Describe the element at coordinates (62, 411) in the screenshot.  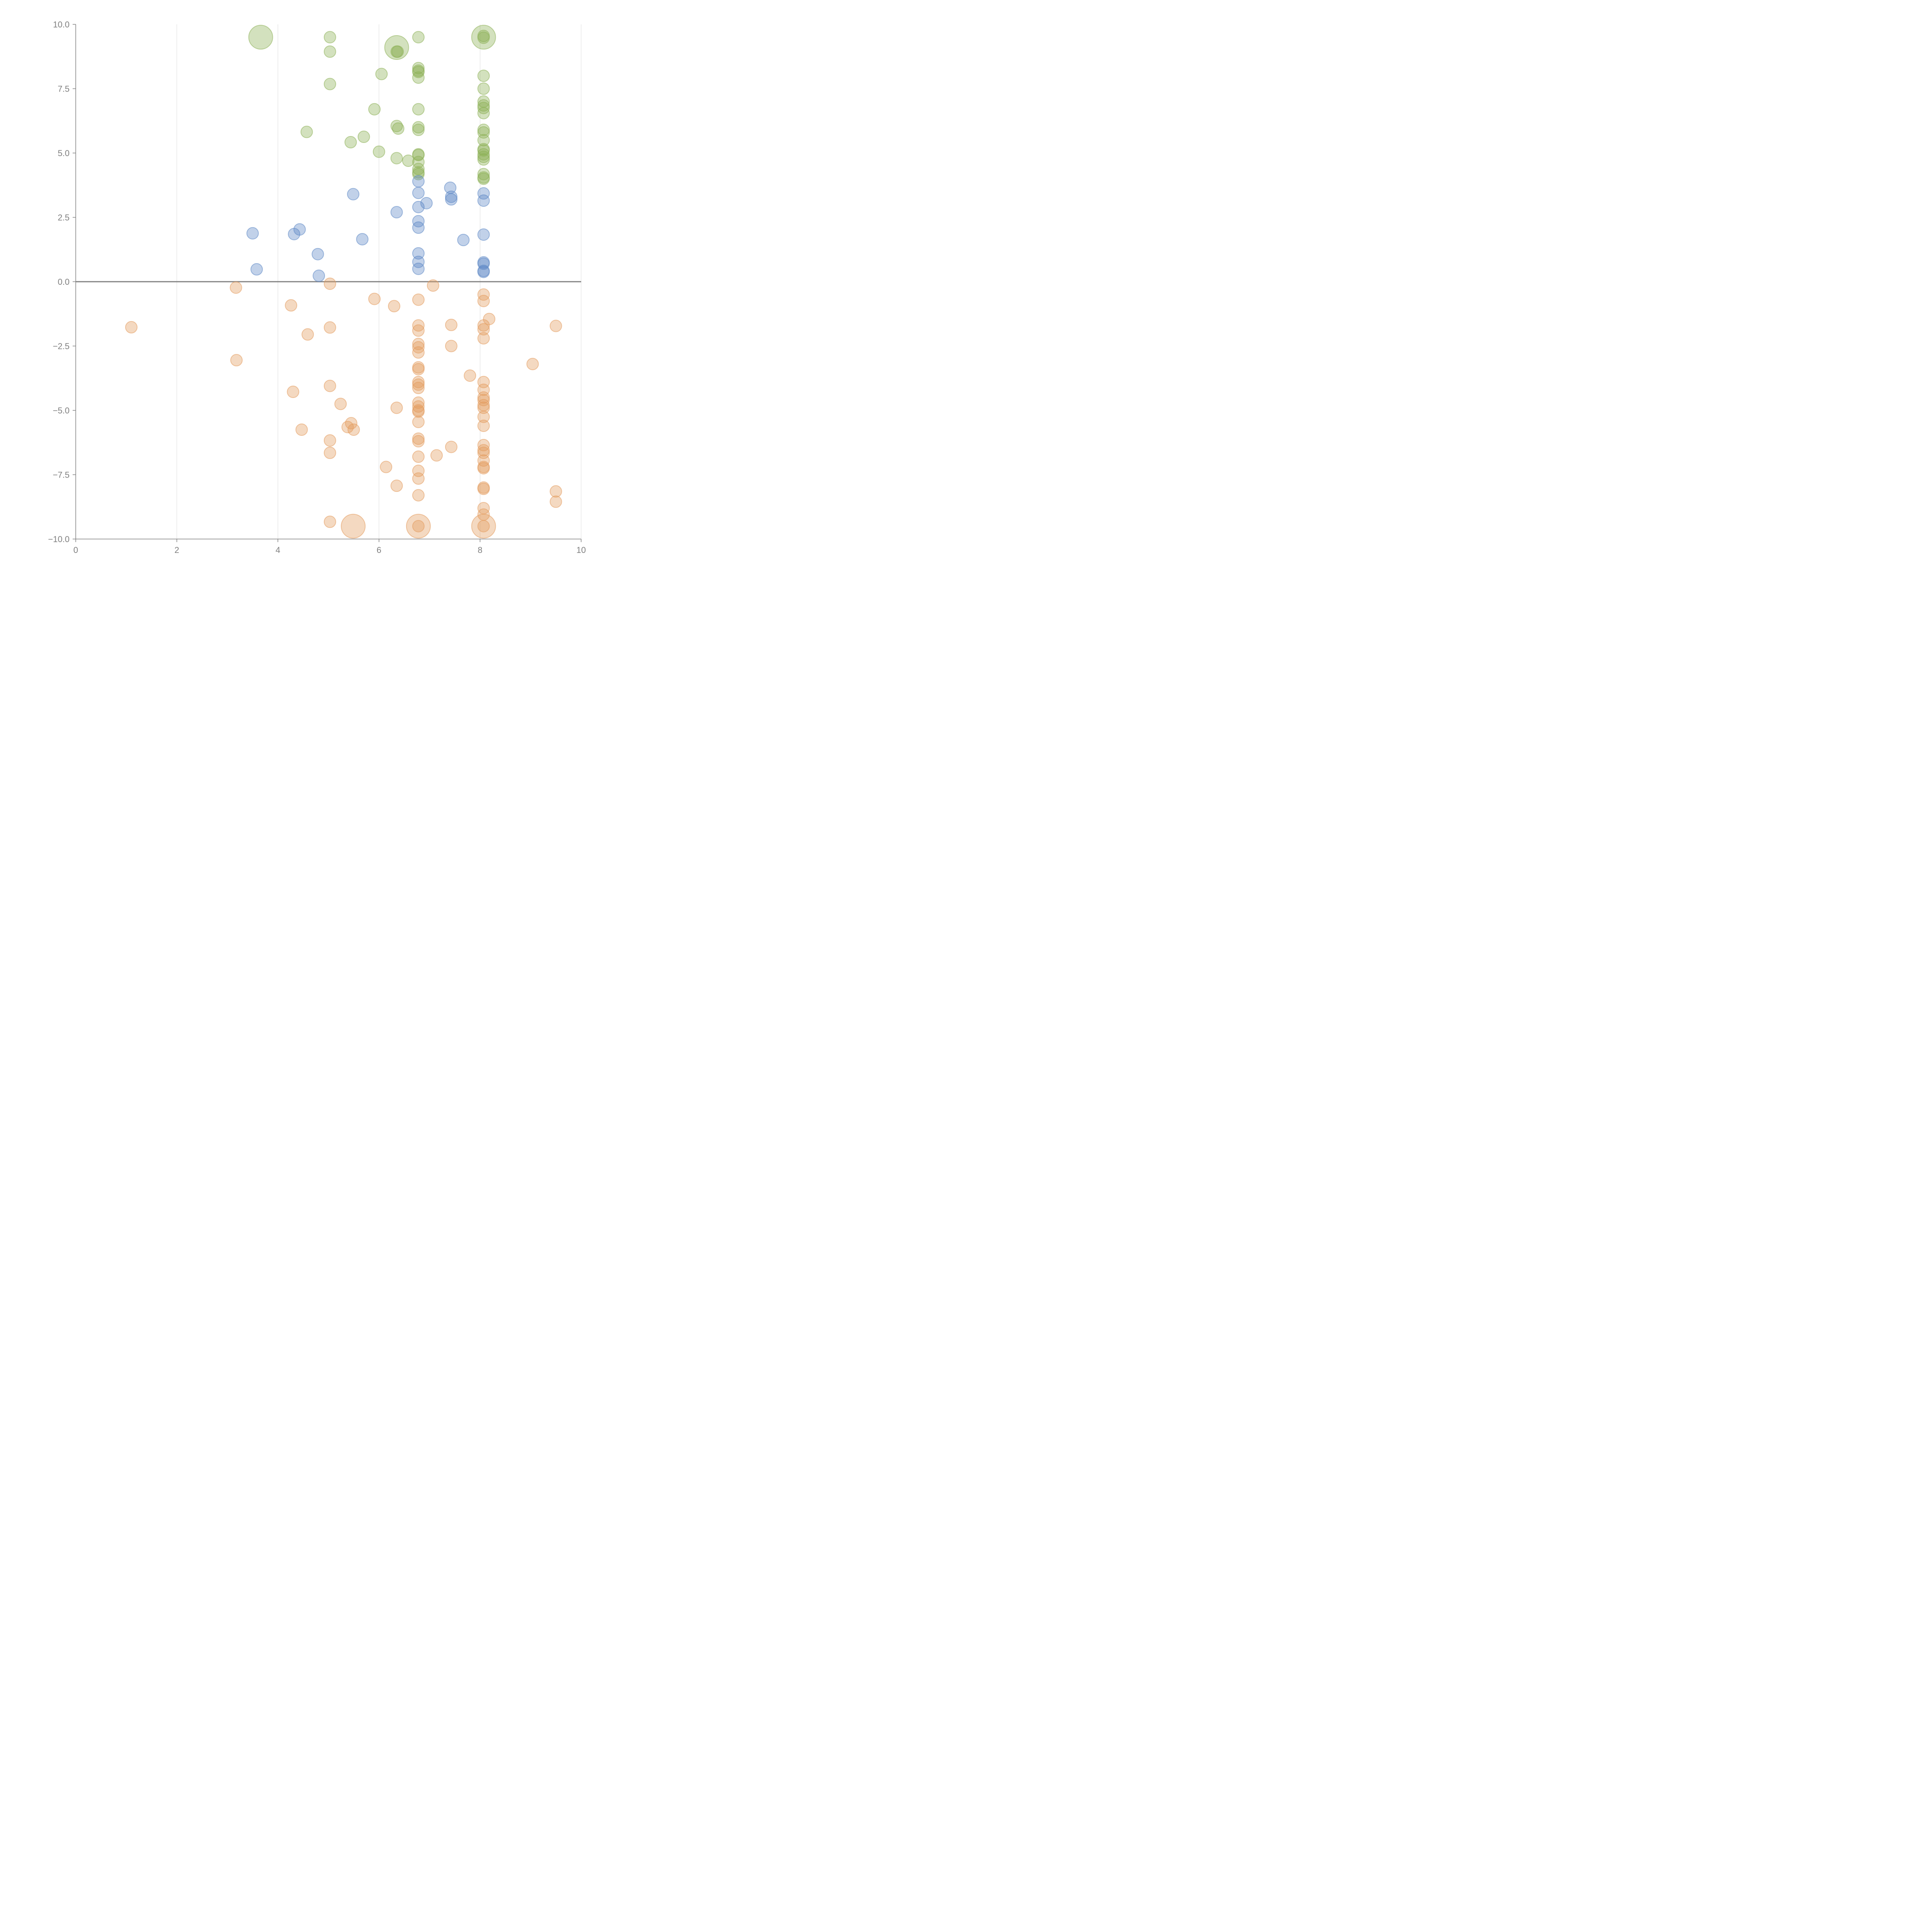
I see `y-tick-label: −5.0` at that location.